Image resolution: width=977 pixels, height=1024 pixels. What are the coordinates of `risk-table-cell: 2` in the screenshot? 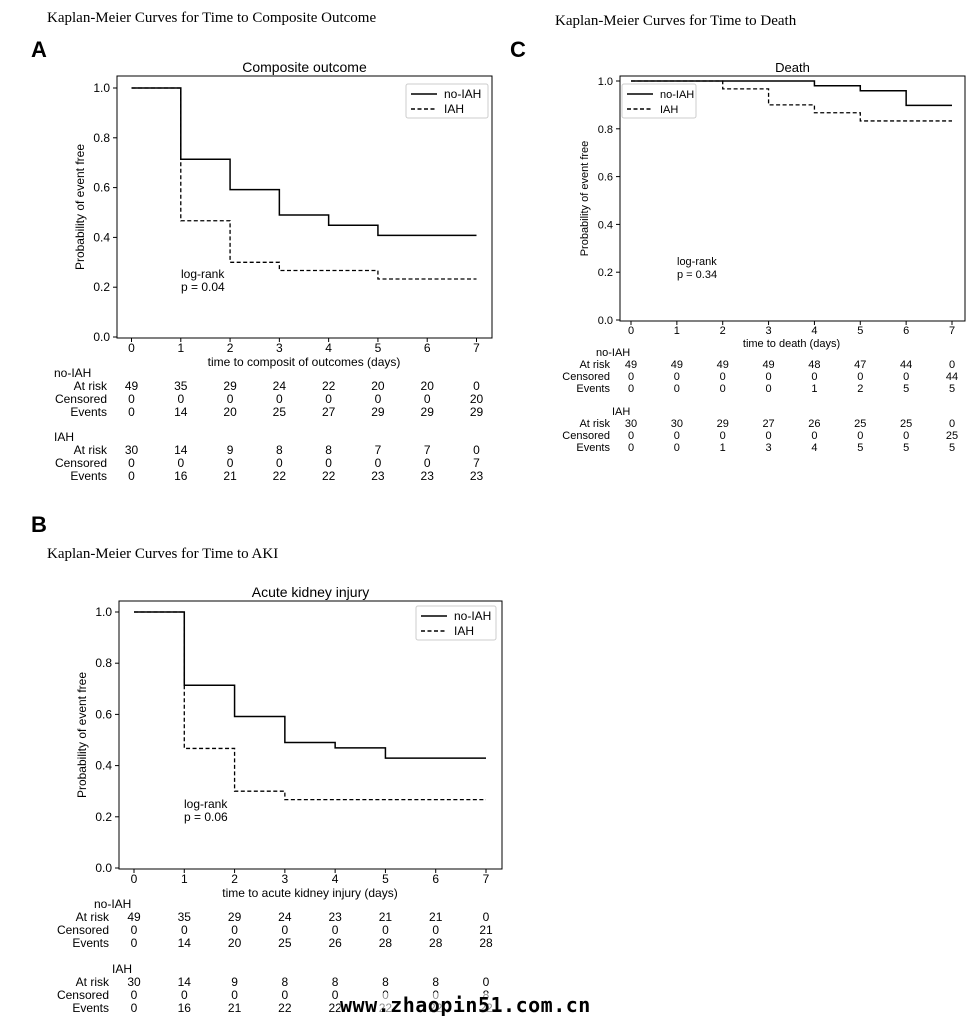 It's located at (860, 389).